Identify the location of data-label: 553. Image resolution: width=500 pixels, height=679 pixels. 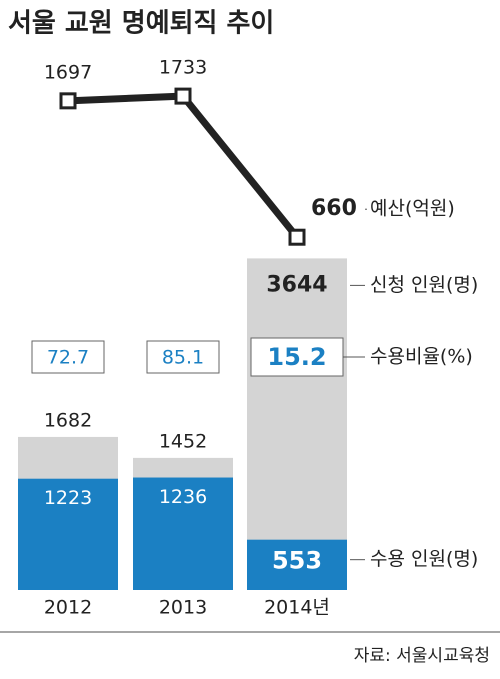
(297, 561).